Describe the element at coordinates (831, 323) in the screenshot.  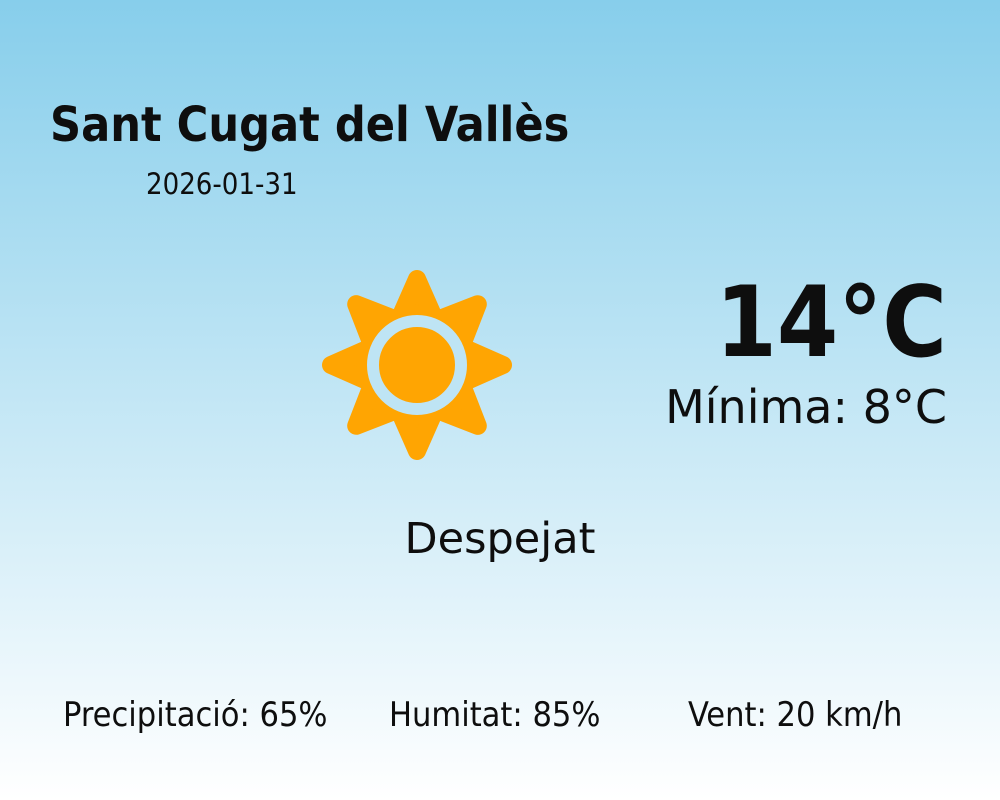
I see `current-temperature: 14°C` at that location.